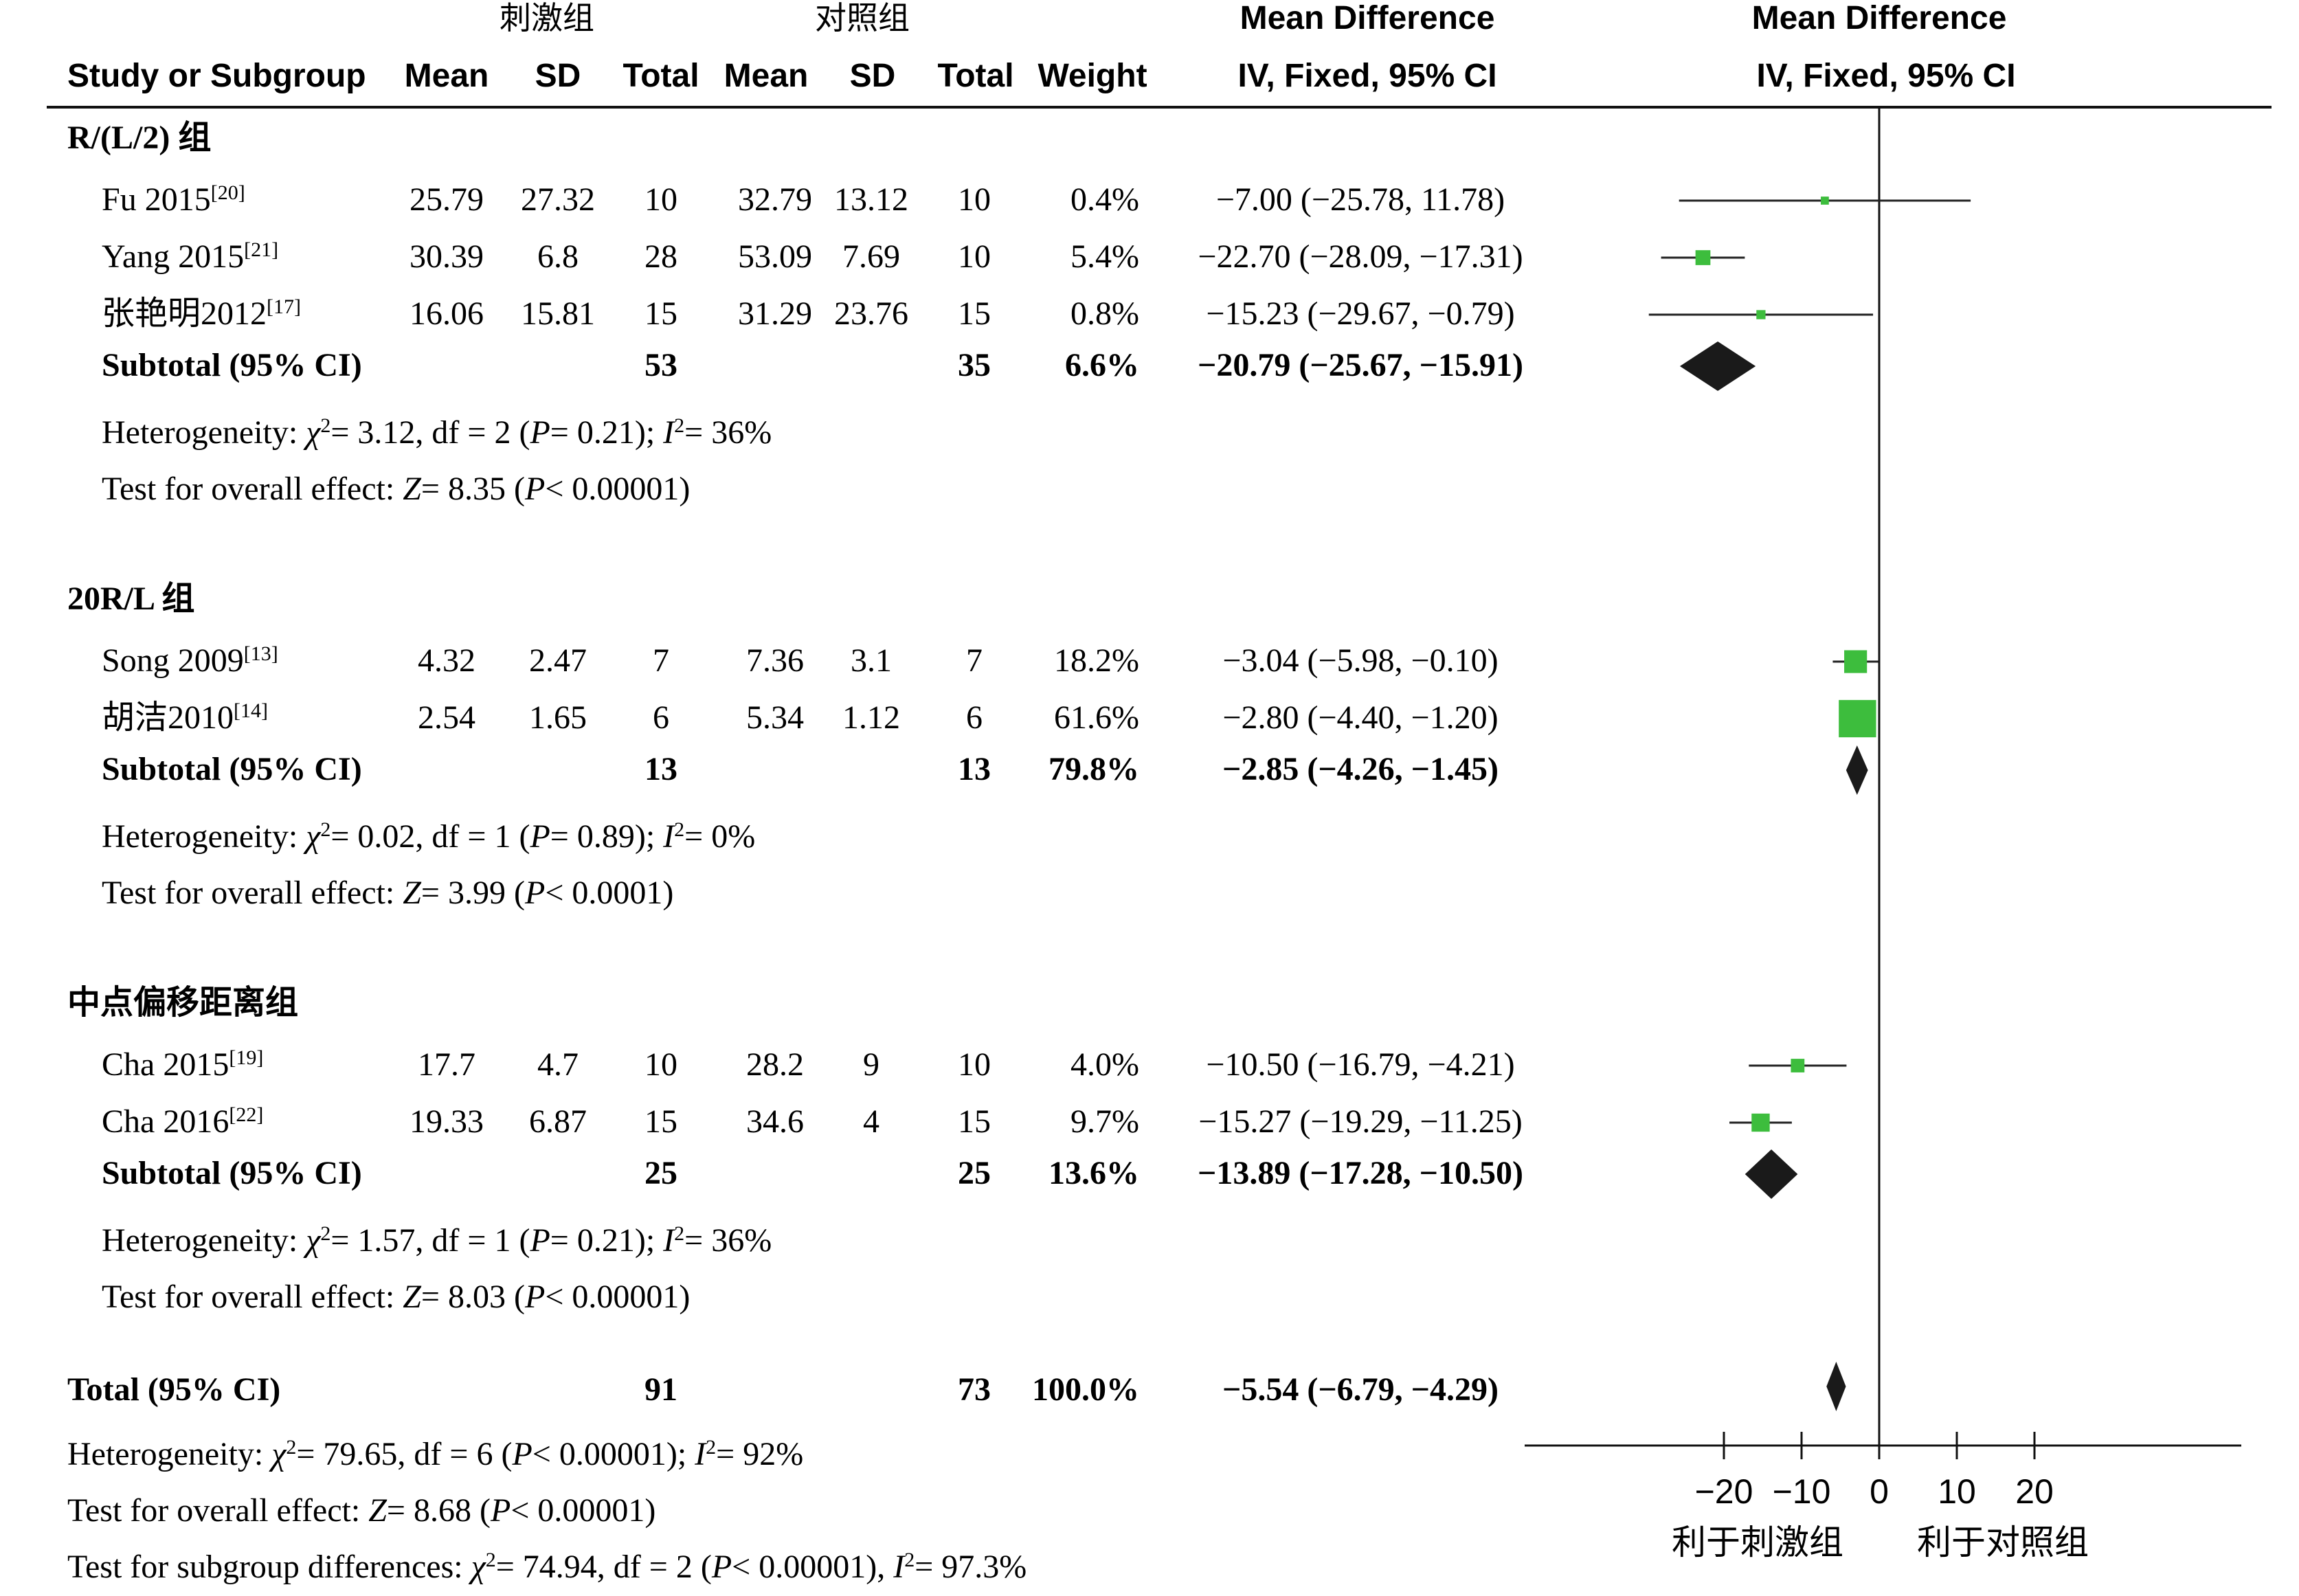 The height and width of the screenshot is (1596, 2299). I want to click on total2-column-header: Total, so click(975, 76).